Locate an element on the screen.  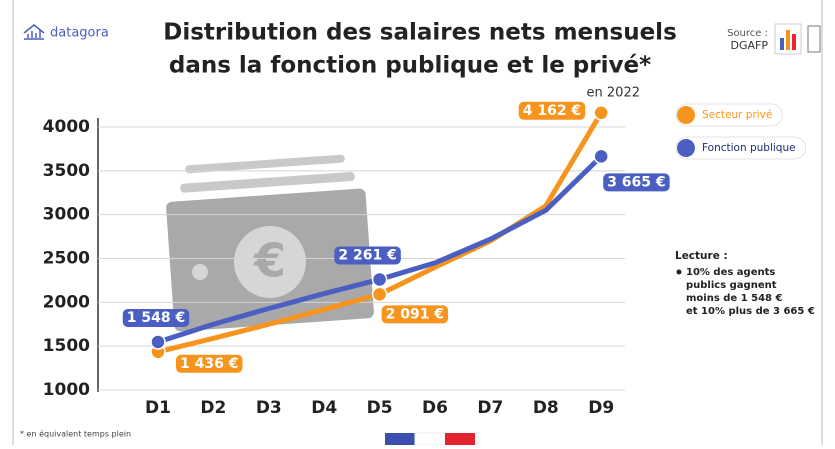
data-label: 1 548 € is located at coordinates (156, 318).